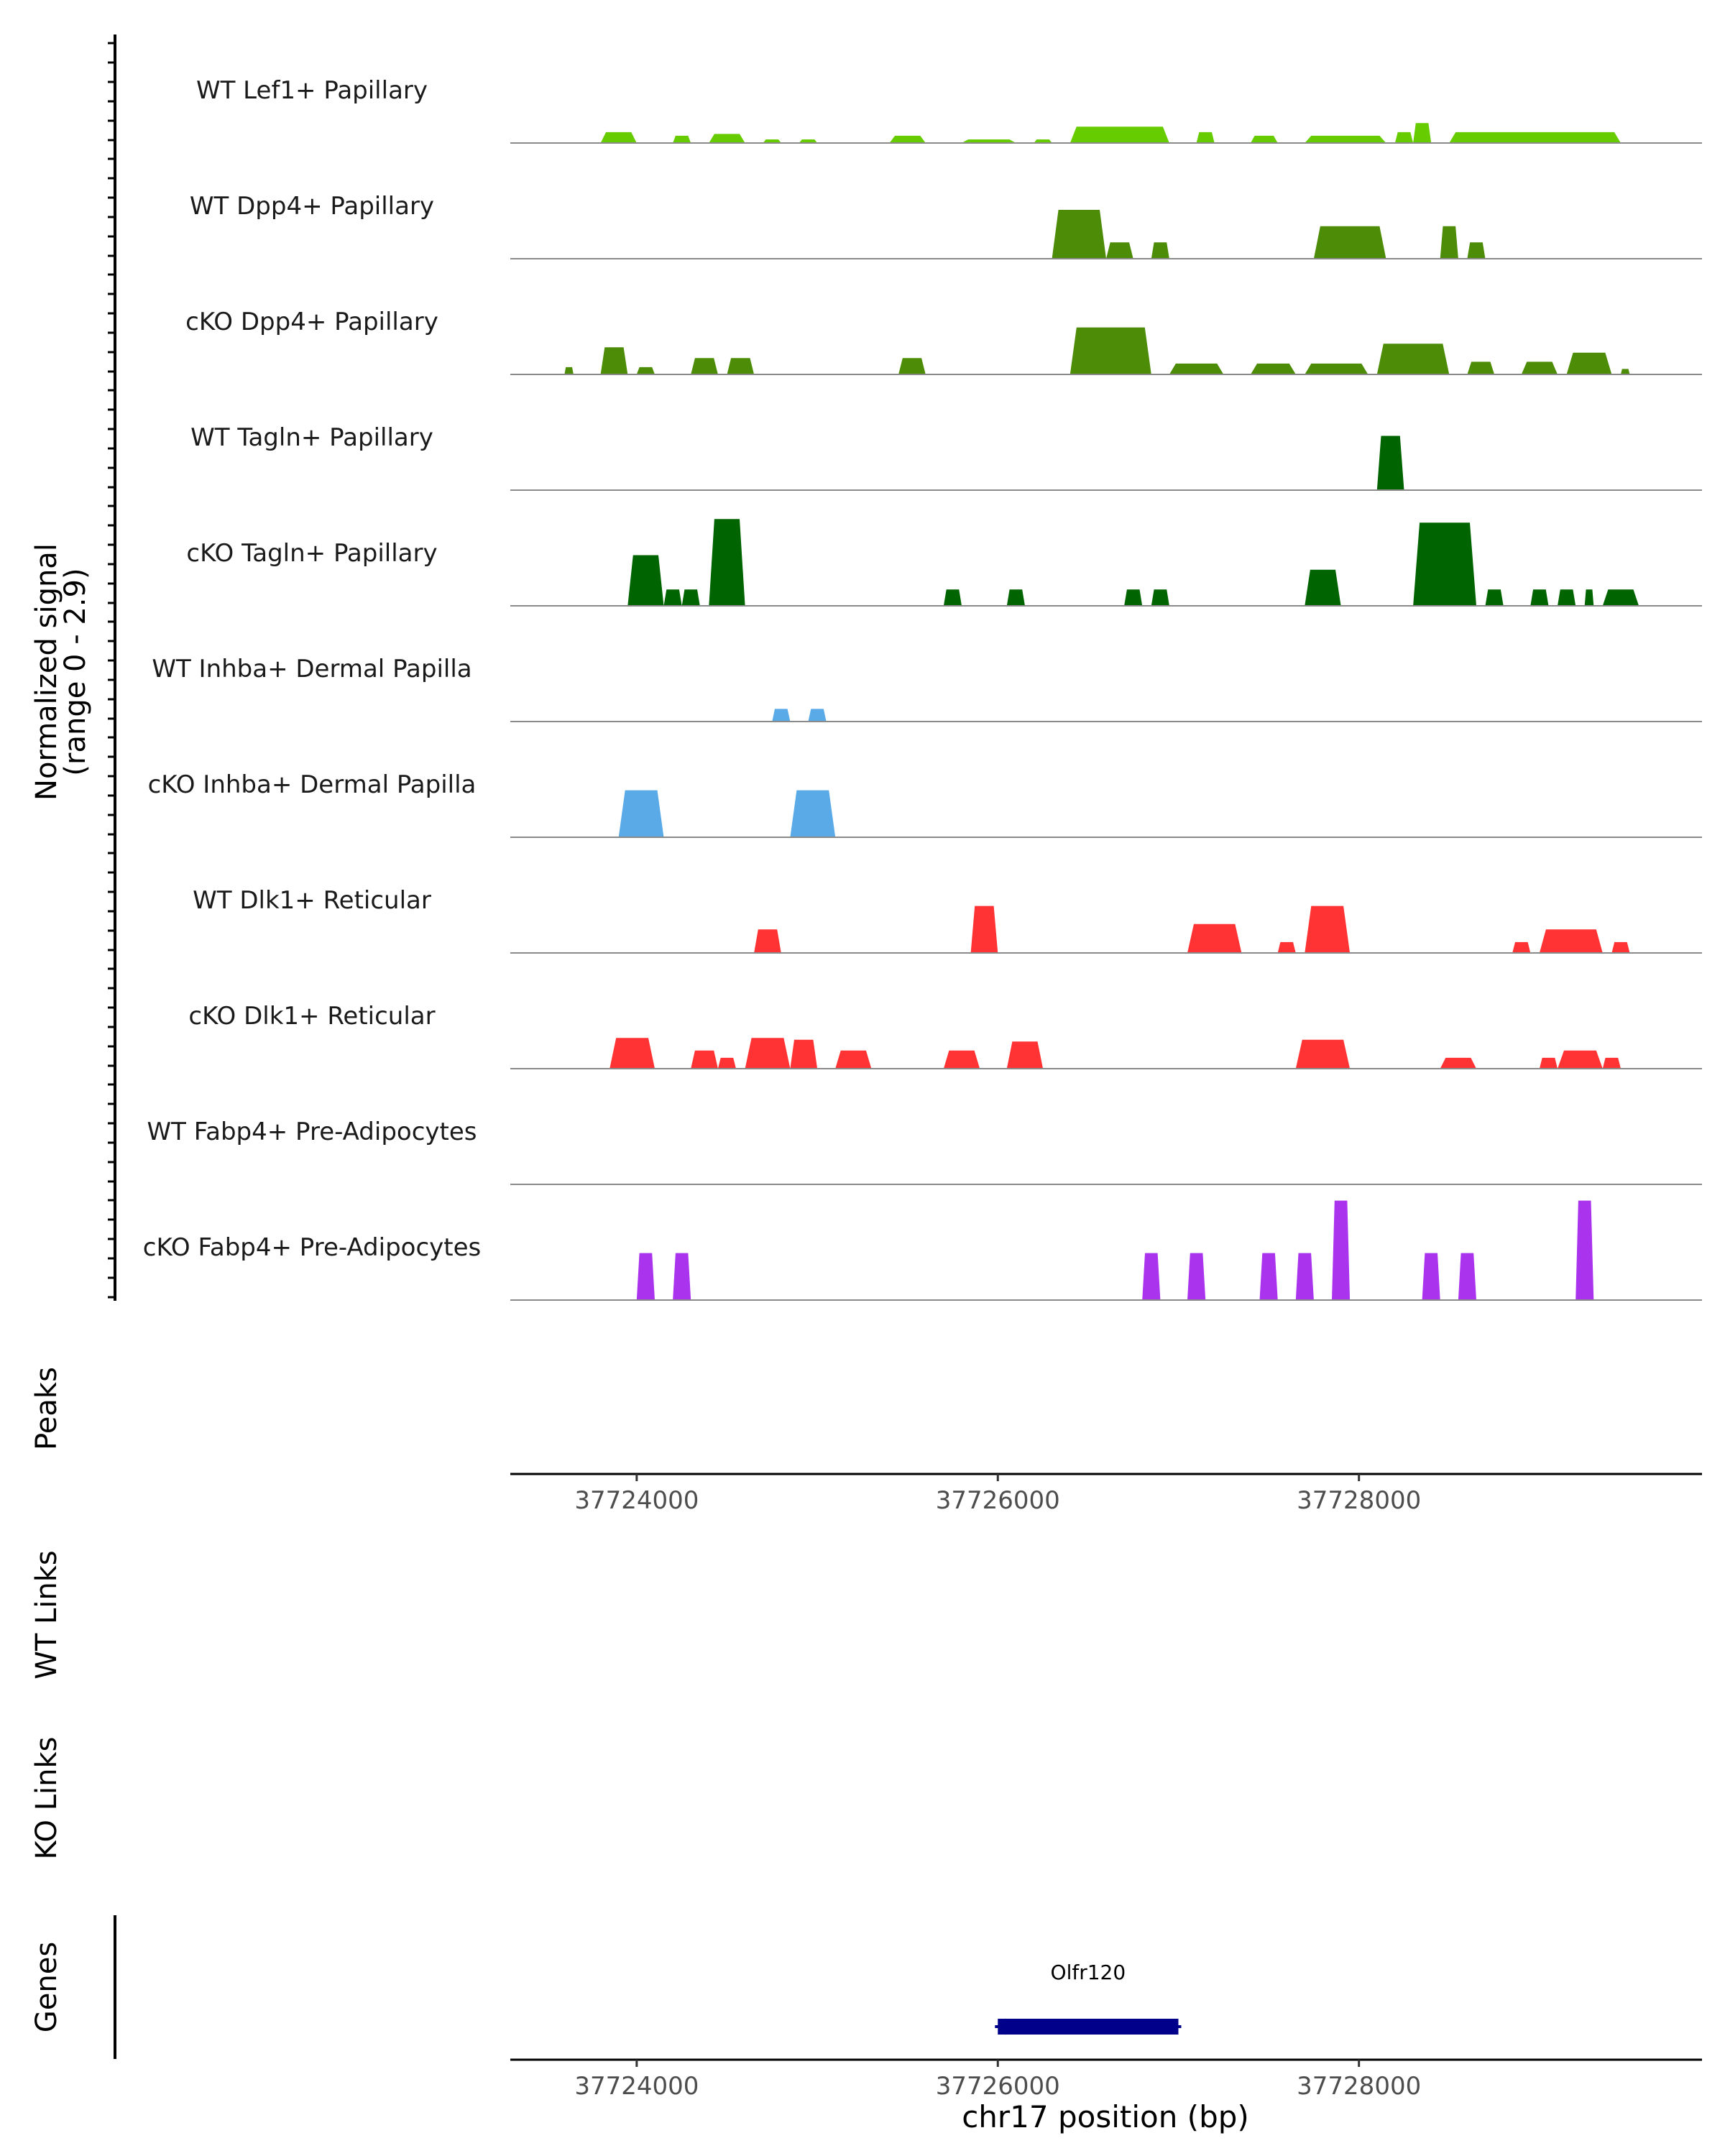 The height and width of the screenshot is (2156, 1725). I want to click on coverage-track: cKO Dpp4+ Papillary, so click(943, 341).